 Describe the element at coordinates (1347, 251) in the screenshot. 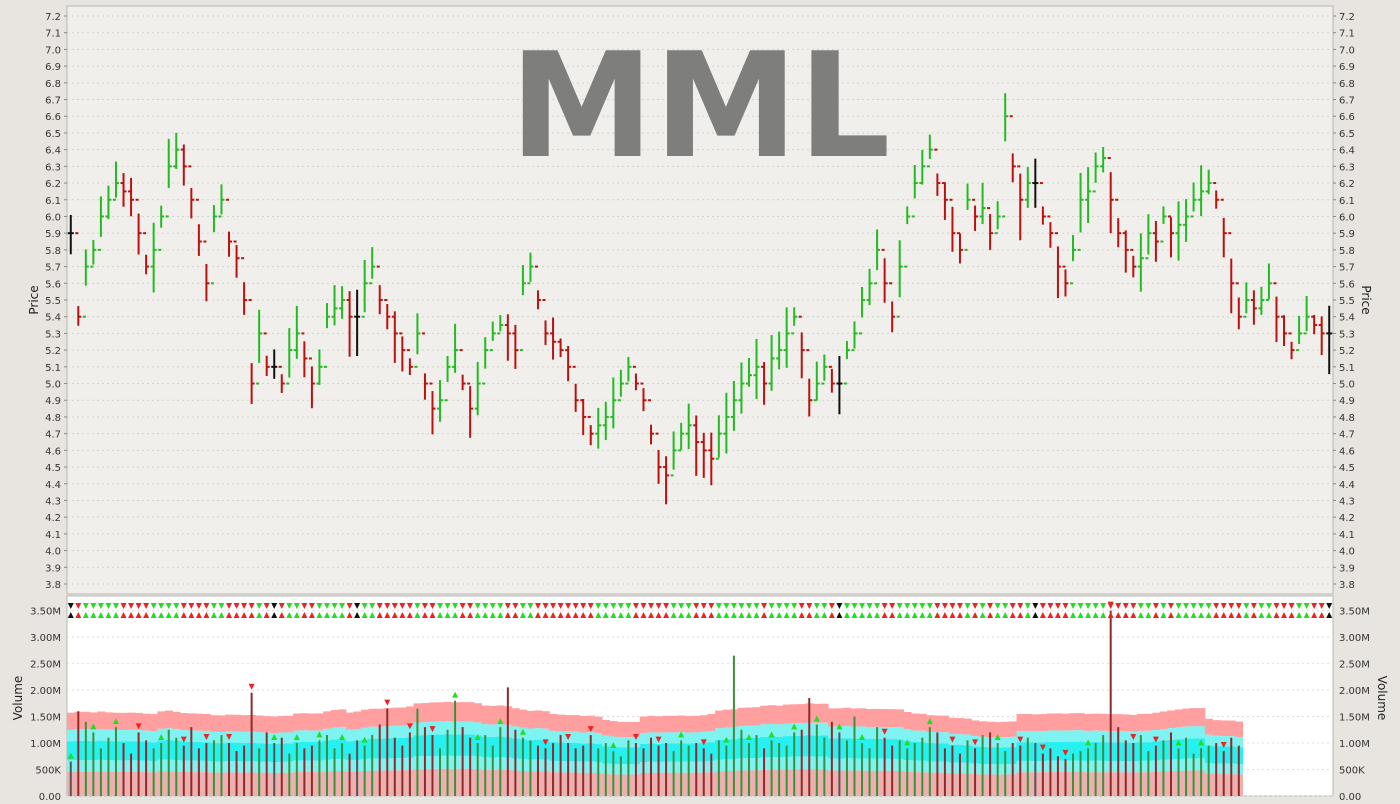

I see `price-tick-right: 5.8` at that location.